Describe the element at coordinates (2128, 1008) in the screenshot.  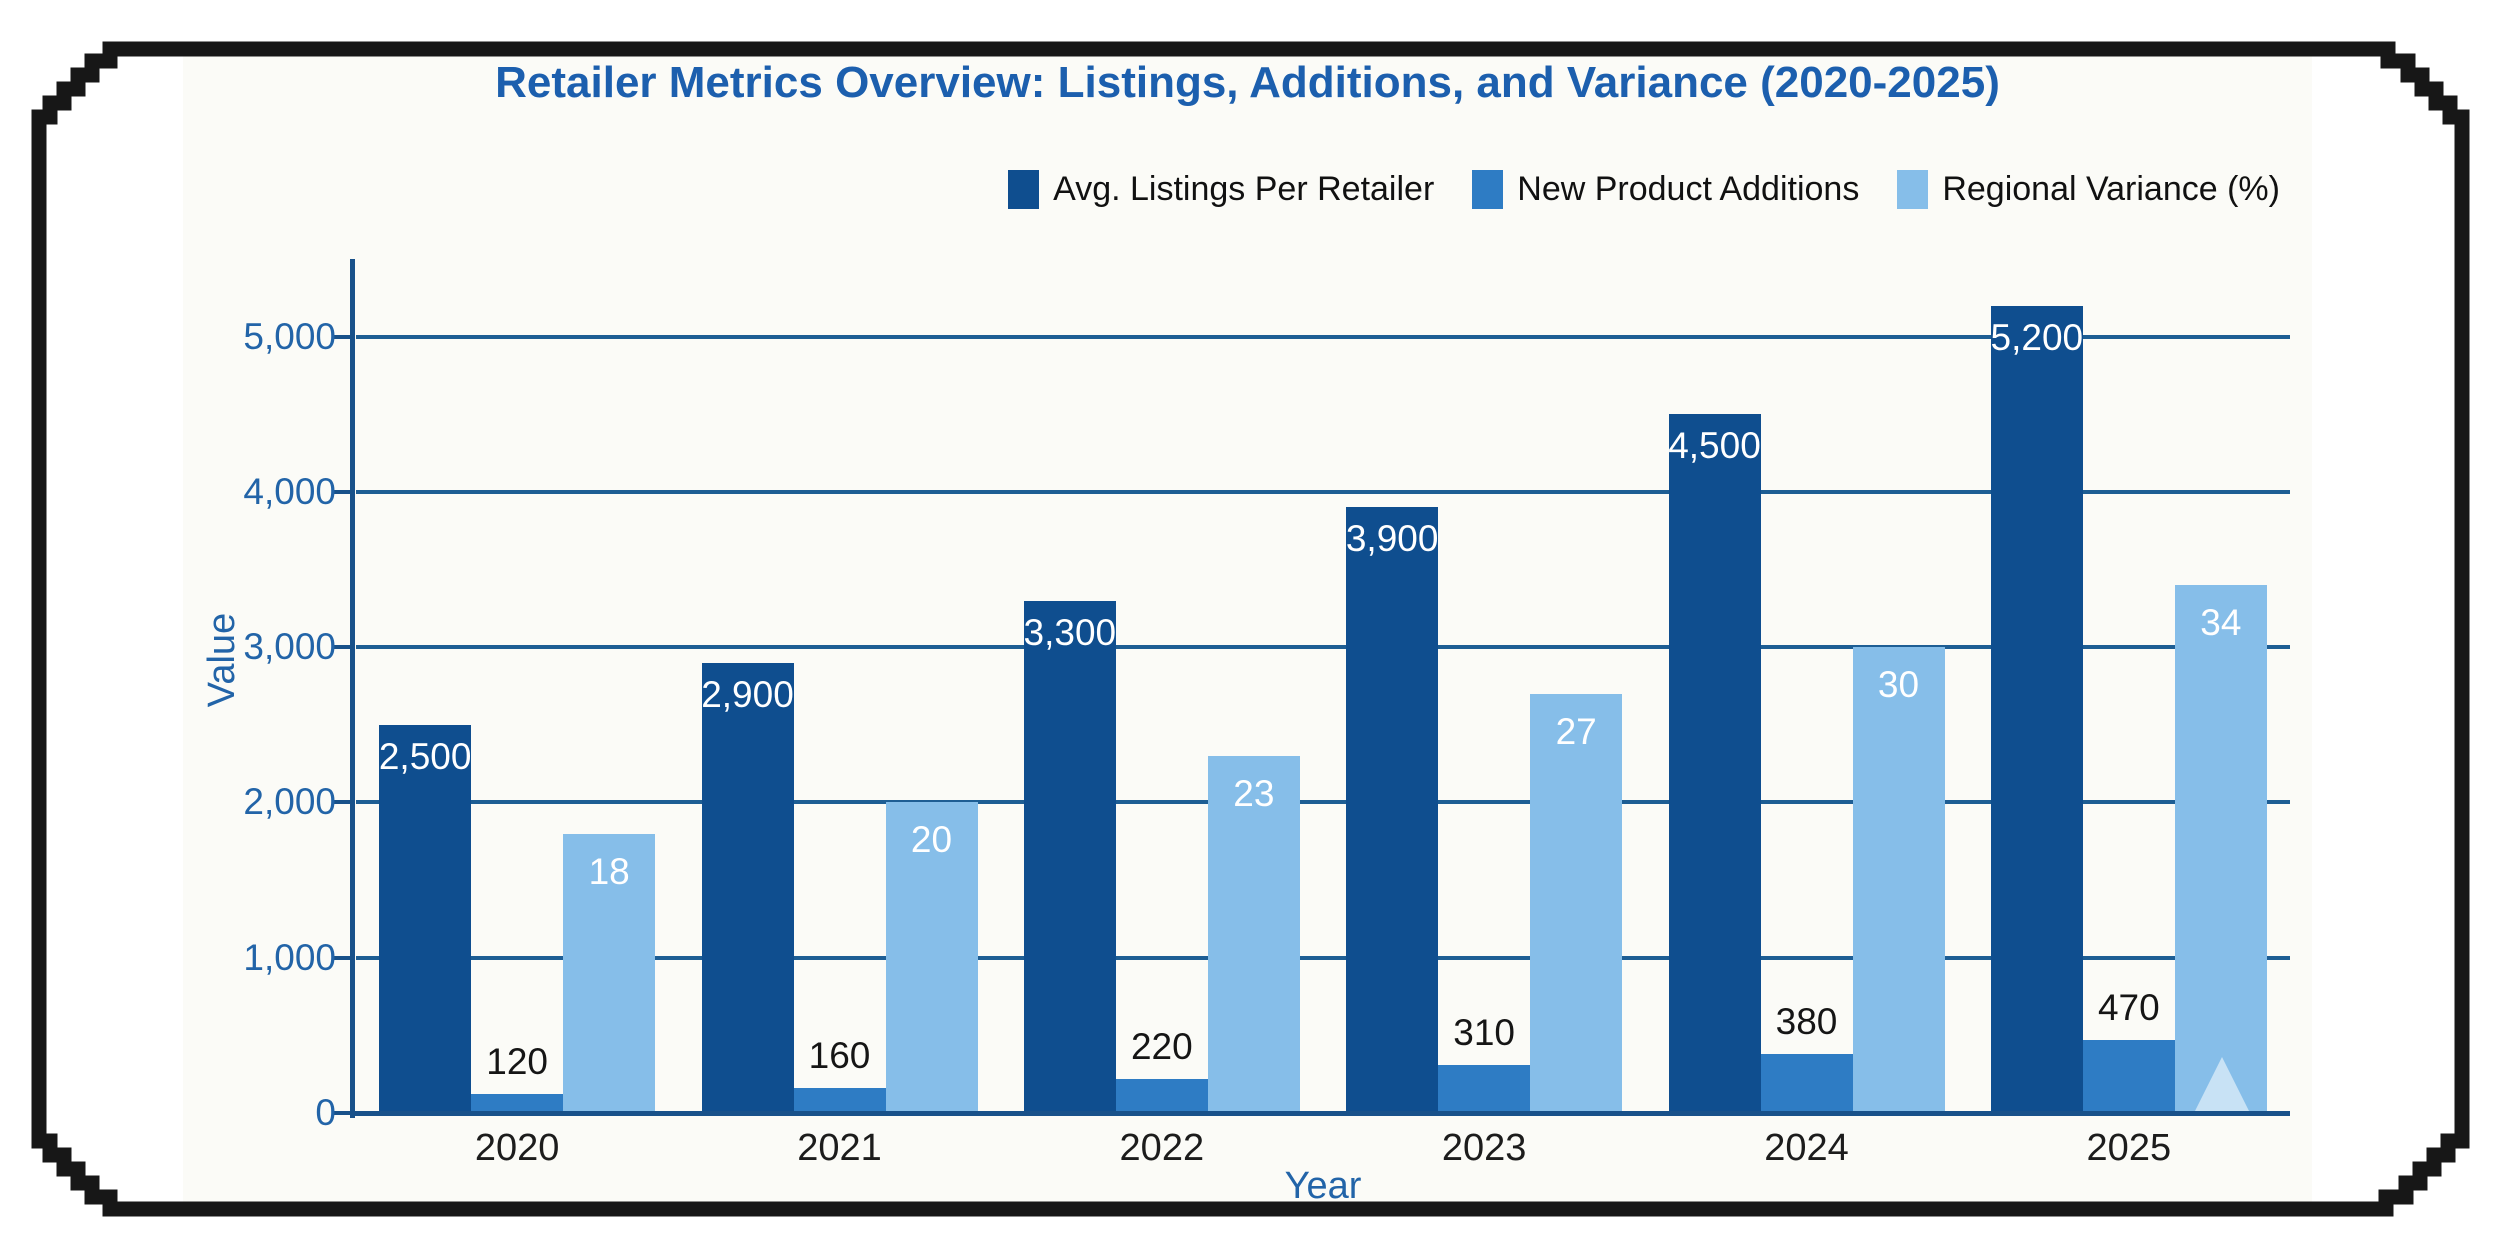
I see `bar-value-label: 470` at that location.